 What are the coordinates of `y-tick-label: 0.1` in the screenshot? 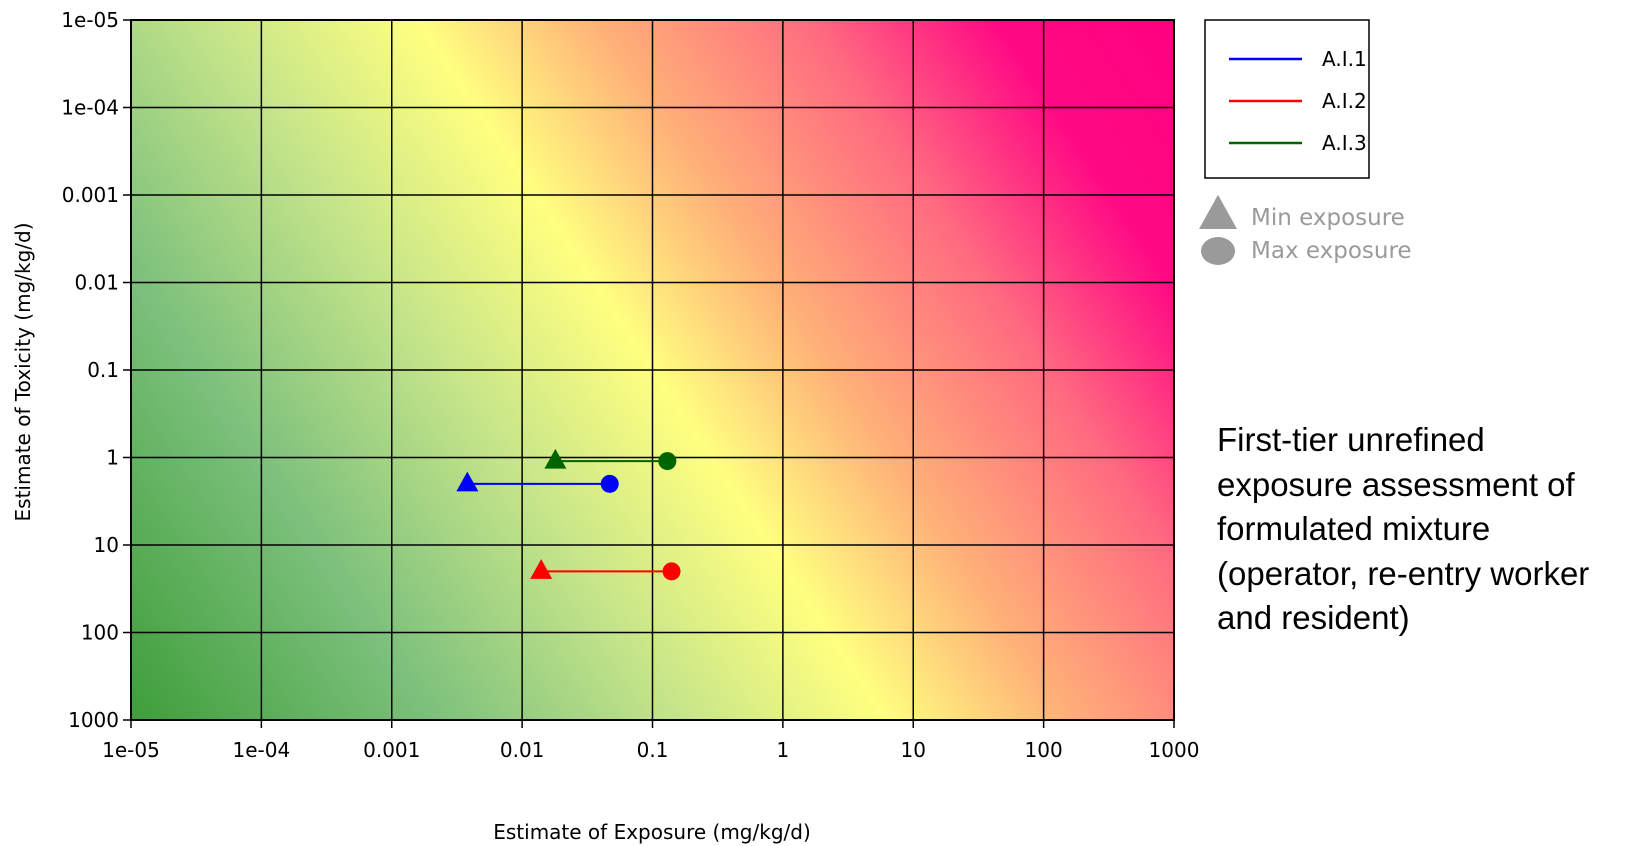 It's located at (103, 370).